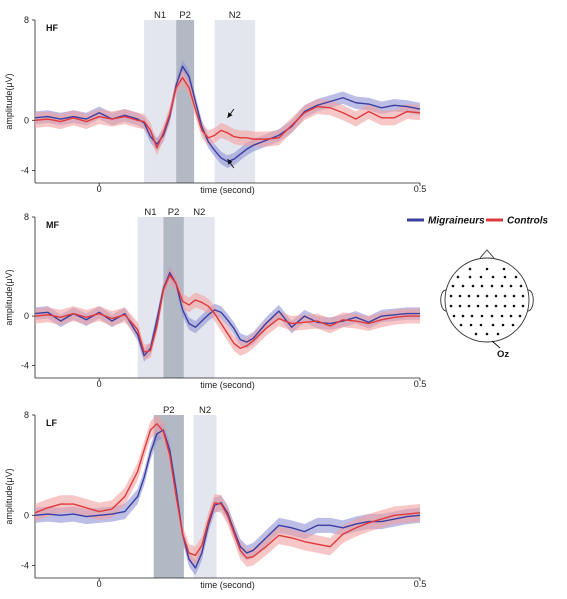  Describe the element at coordinates (9, 496) in the screenshot. I see `y-axis-label-lf: amplitude(μV)` at that location.